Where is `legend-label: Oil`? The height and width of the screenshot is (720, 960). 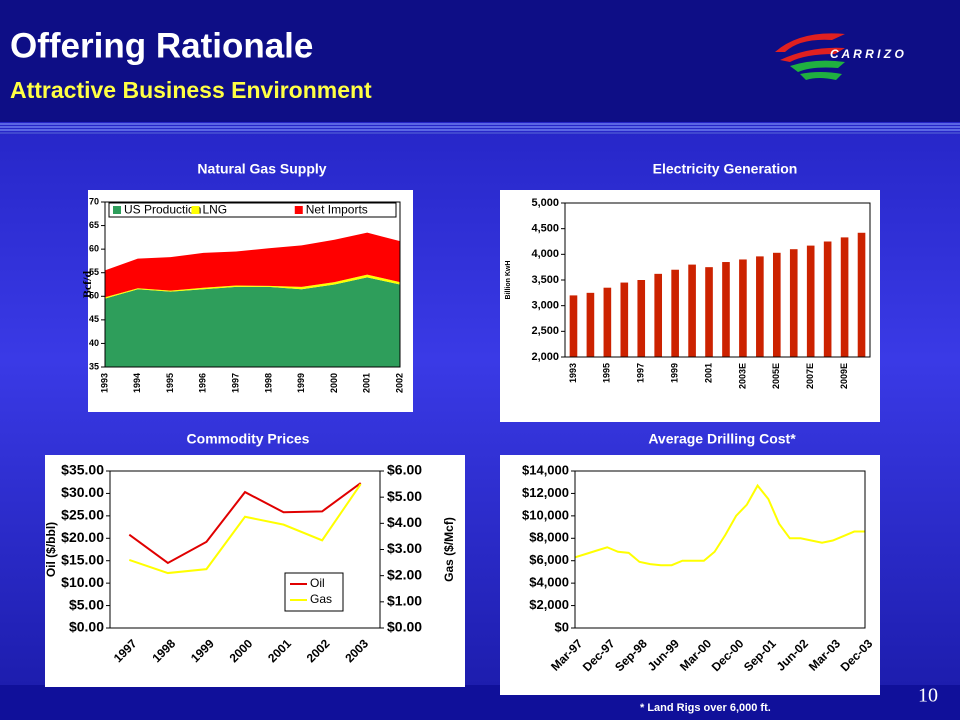 legend-label: Oil is located at coordinates (317, 583).